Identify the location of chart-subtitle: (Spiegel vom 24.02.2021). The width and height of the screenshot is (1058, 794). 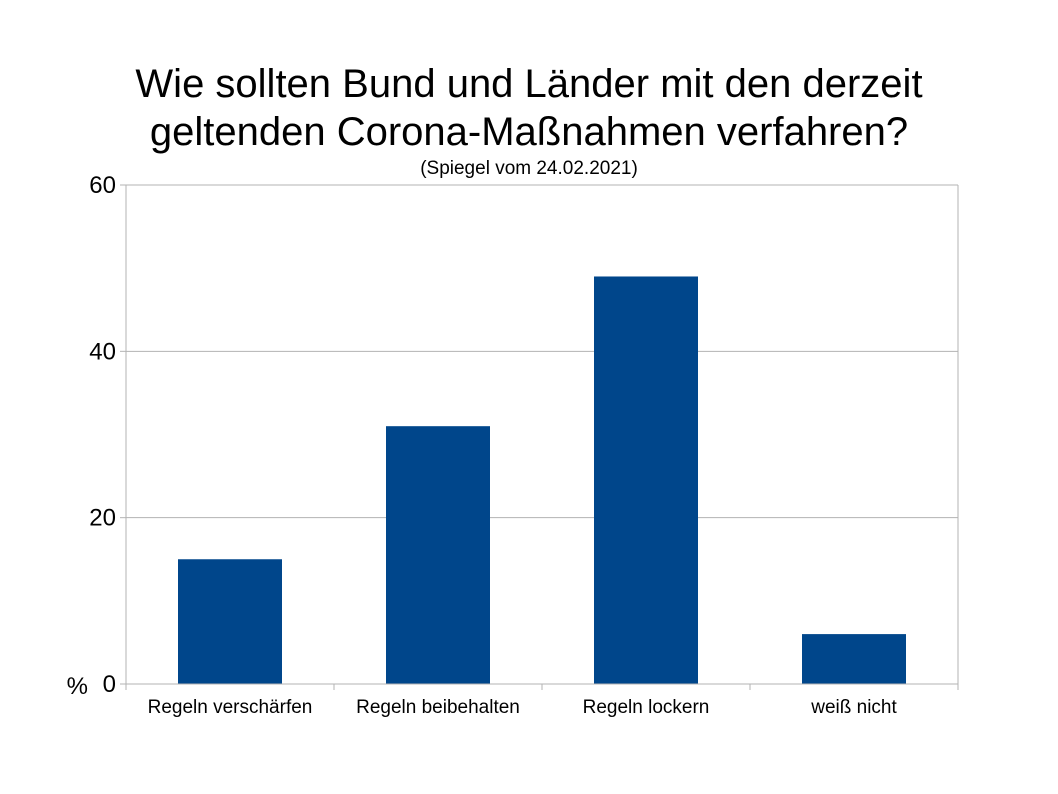
(529, 168).